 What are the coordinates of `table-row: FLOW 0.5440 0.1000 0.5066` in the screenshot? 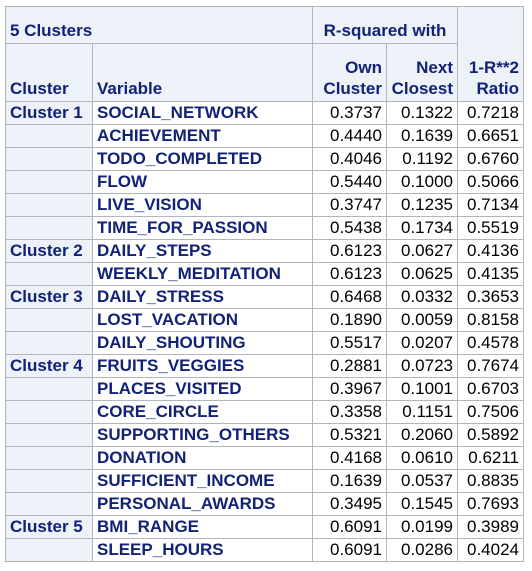 It's located at (264, 182).